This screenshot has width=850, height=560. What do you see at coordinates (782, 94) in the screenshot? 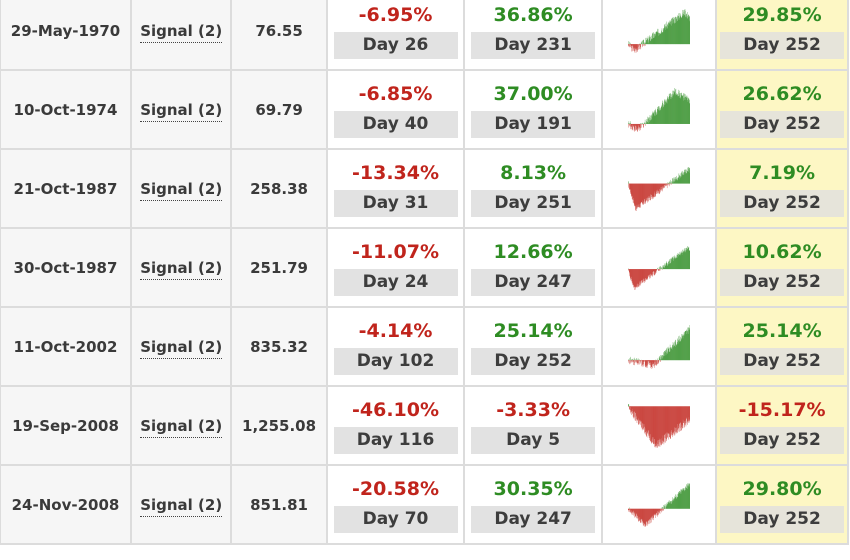
I see `final-percent: 26.62%` at bounding box center [782, 94].